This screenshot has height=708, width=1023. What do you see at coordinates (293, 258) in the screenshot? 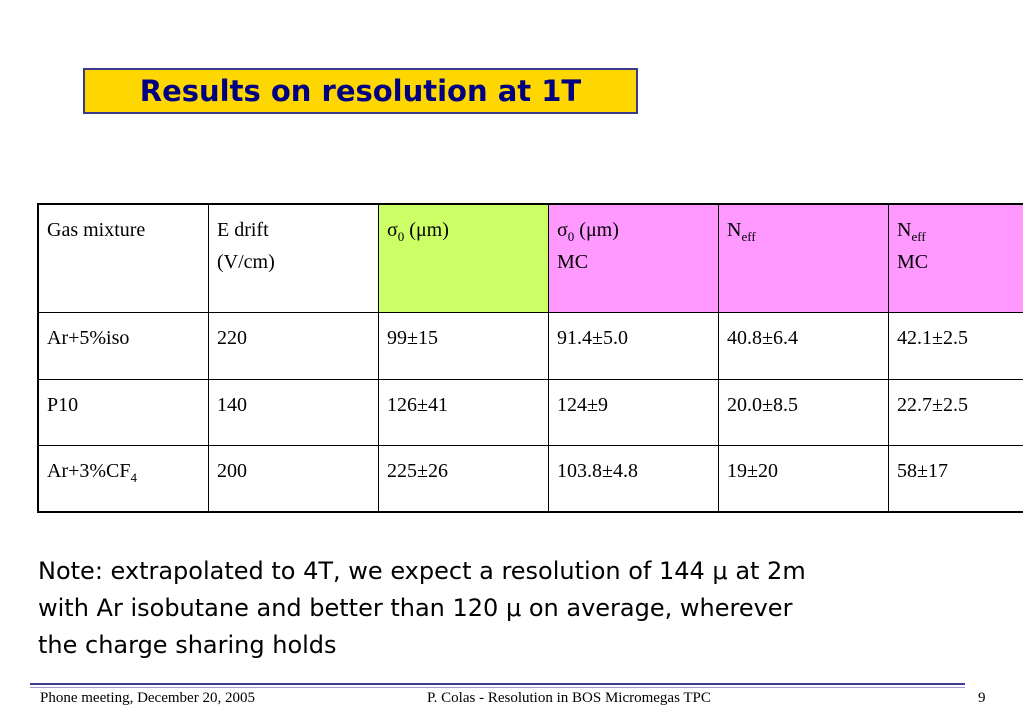
I see `header-cell: E drift (V/cm)` at bounding box center [293, 258].